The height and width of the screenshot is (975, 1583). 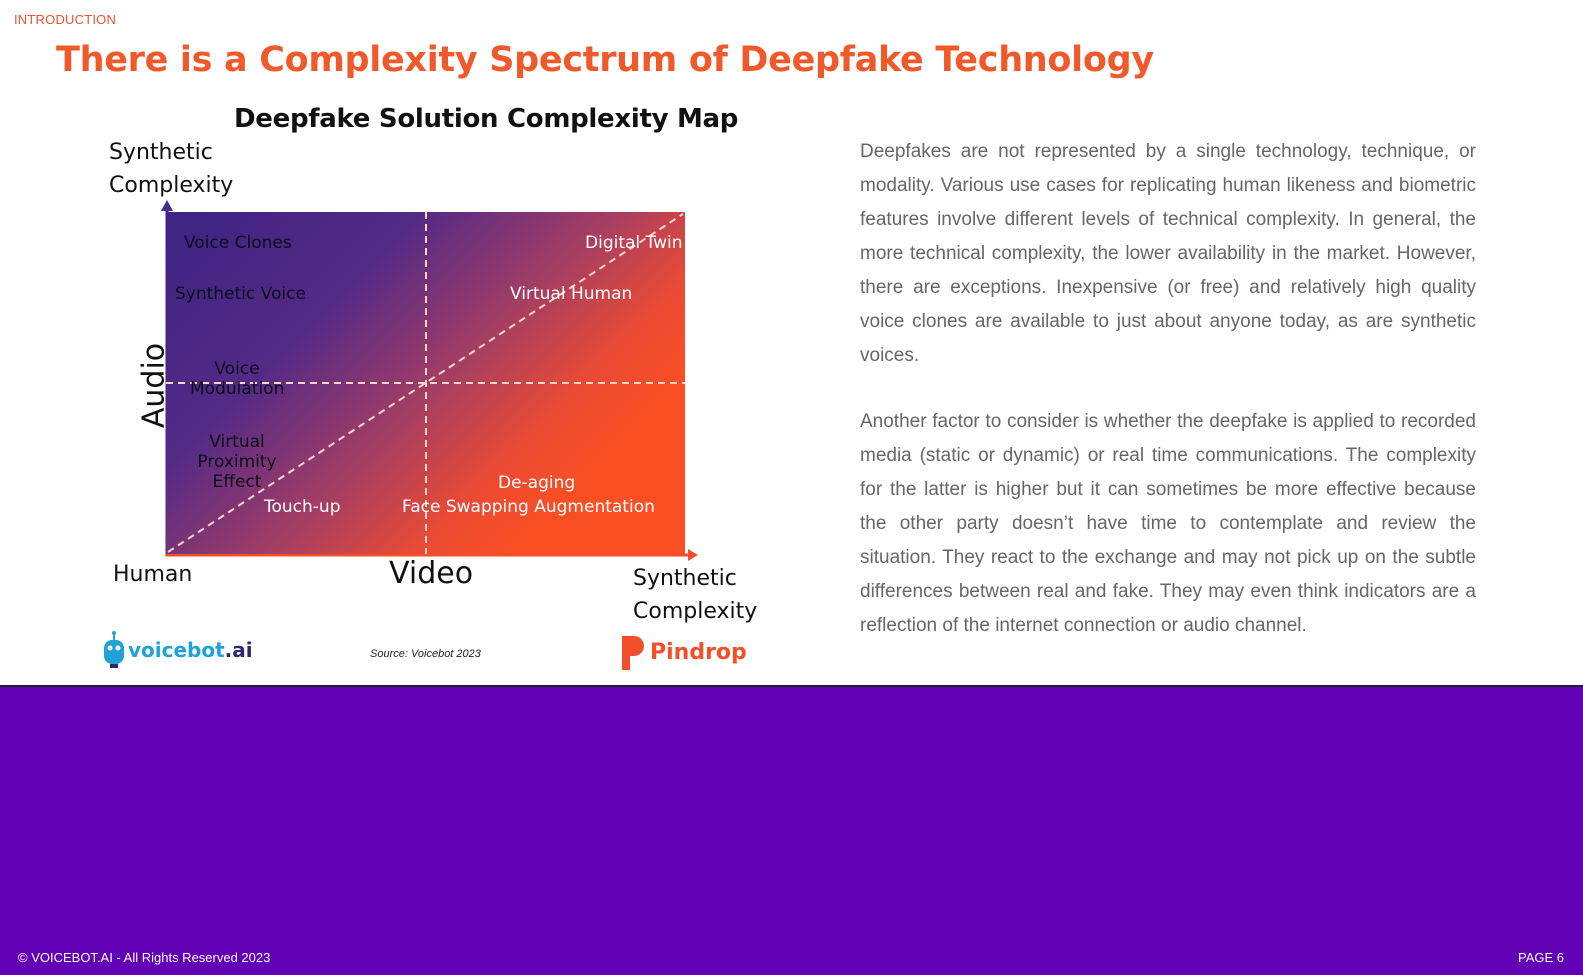 I want to click on label-voice-modulation: Voice Modulation, so click(x=237, y=379).